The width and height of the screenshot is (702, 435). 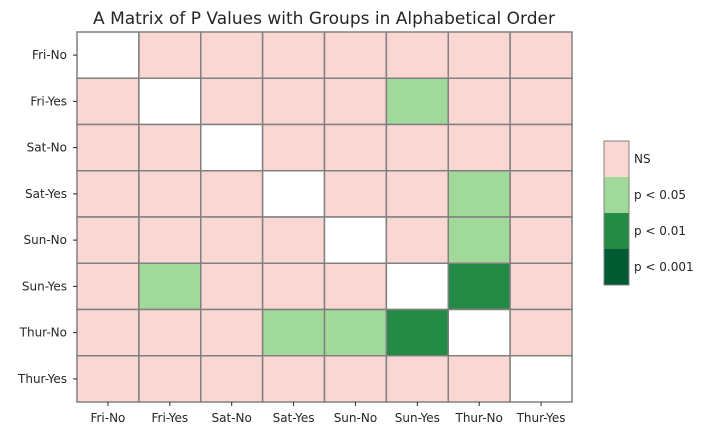 I want to click on heatmap-cell-sat-yes-sun-yes, so click(x=417, y=194).